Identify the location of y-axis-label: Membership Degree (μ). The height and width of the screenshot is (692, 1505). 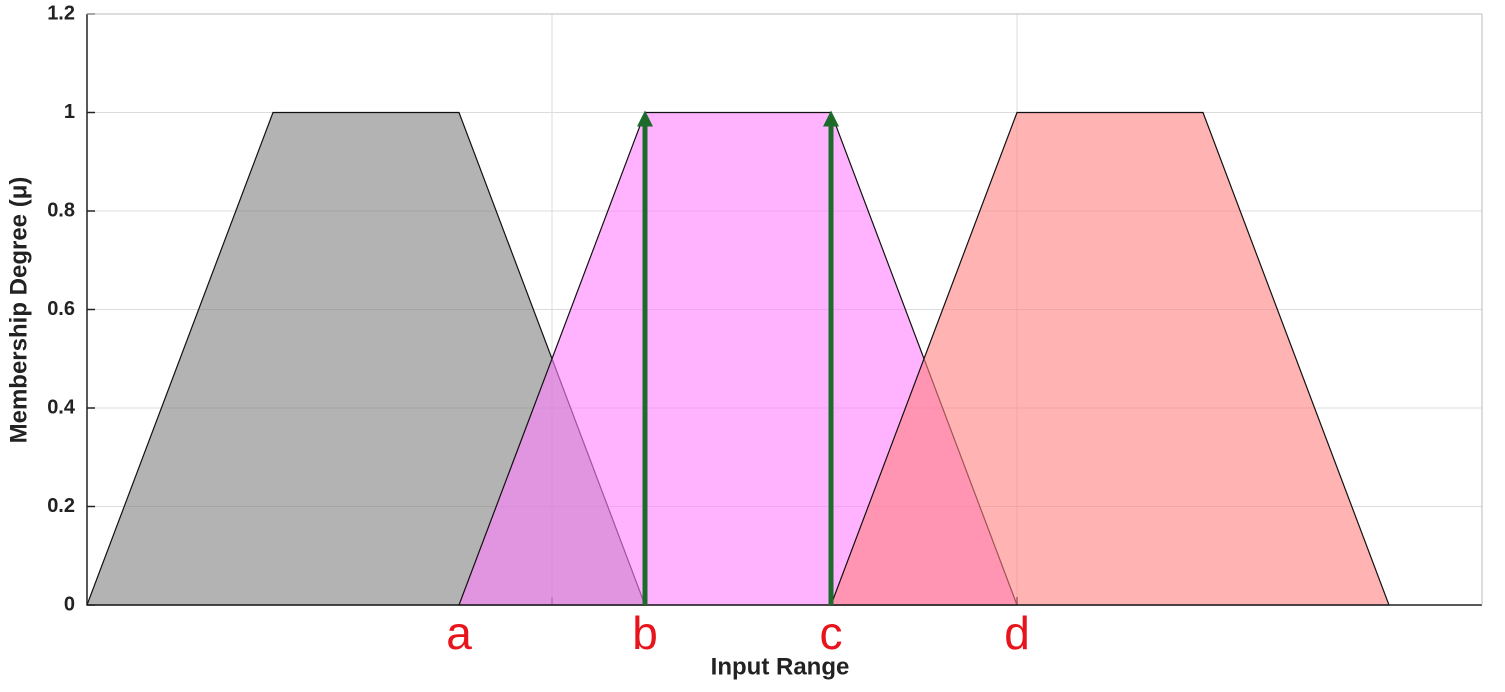
(18, 310).